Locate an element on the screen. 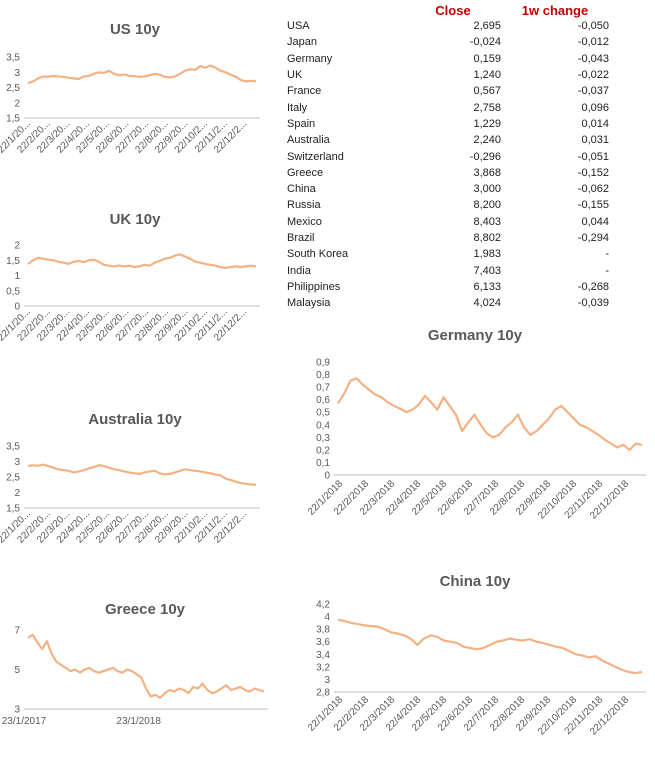 The height and width of the screenshot is (761, 655). country-cell: Australia is located at coordinates (308, 140).